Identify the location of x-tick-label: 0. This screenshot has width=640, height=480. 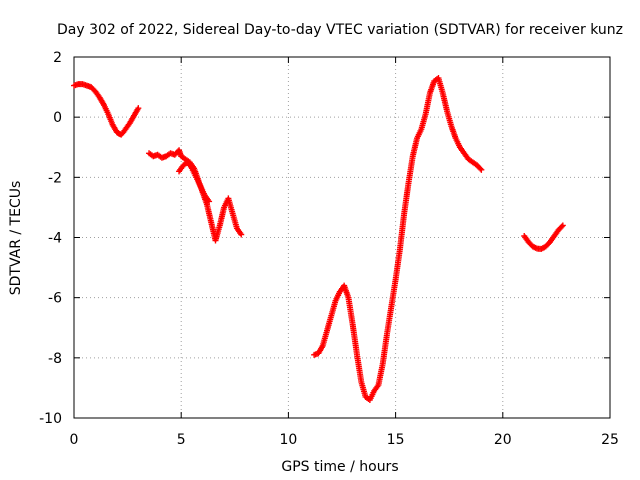
(74, 440).